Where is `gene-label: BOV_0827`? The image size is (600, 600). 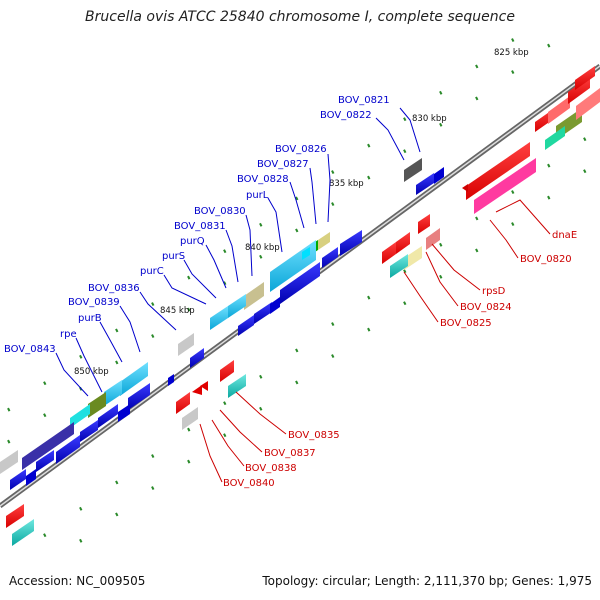
gene-label: BOV_0827 is located at coordinates (283, 164).